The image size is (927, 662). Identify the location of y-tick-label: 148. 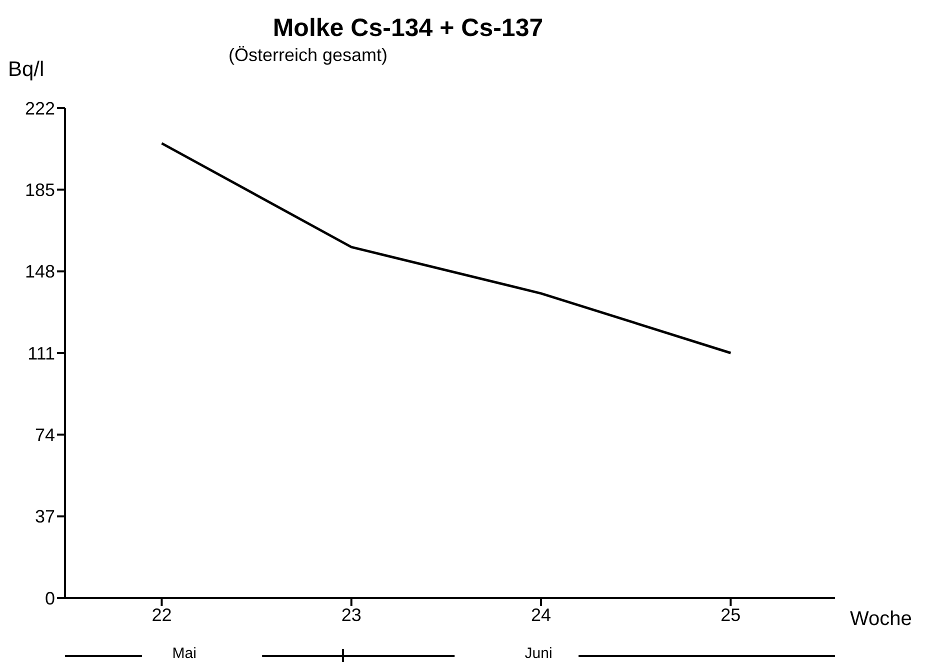
(39, 272).